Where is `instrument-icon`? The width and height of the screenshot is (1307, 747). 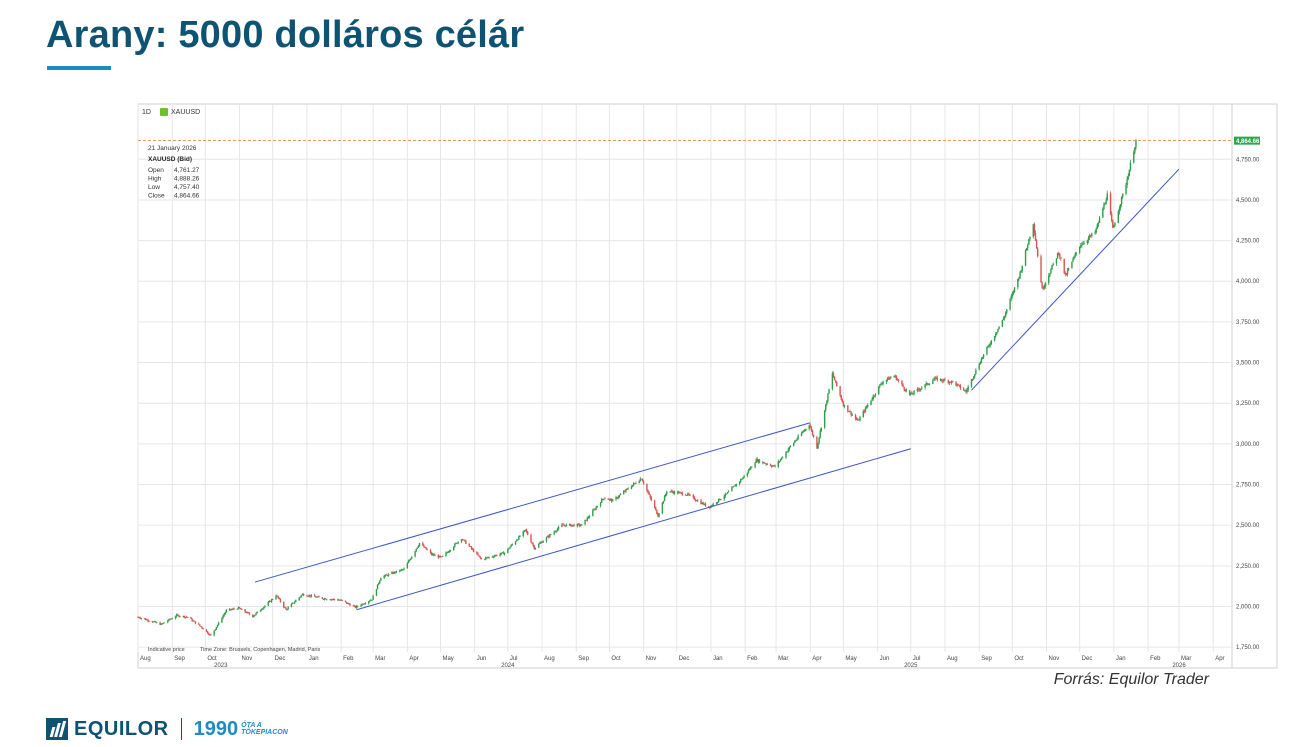 instrument-icon is located at coordinates (164, 112).